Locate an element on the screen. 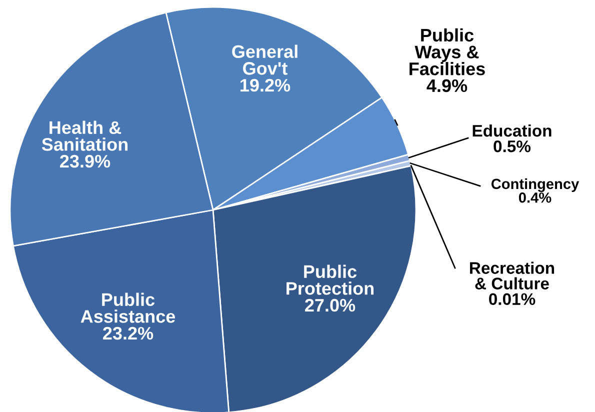 The image size is (595, 412). data-label: 27.0% is located at coordinates (330, 305).